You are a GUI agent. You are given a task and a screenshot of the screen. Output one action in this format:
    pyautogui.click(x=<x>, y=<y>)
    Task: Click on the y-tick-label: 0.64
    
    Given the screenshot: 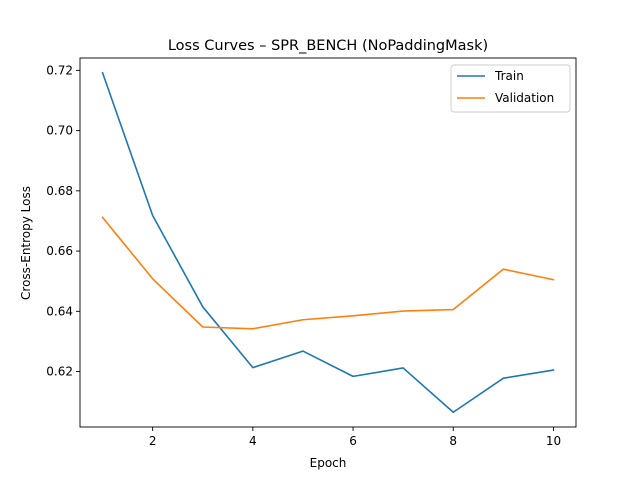 What is the action you would take?
    pyautogui.click(x=59, y=311)
    